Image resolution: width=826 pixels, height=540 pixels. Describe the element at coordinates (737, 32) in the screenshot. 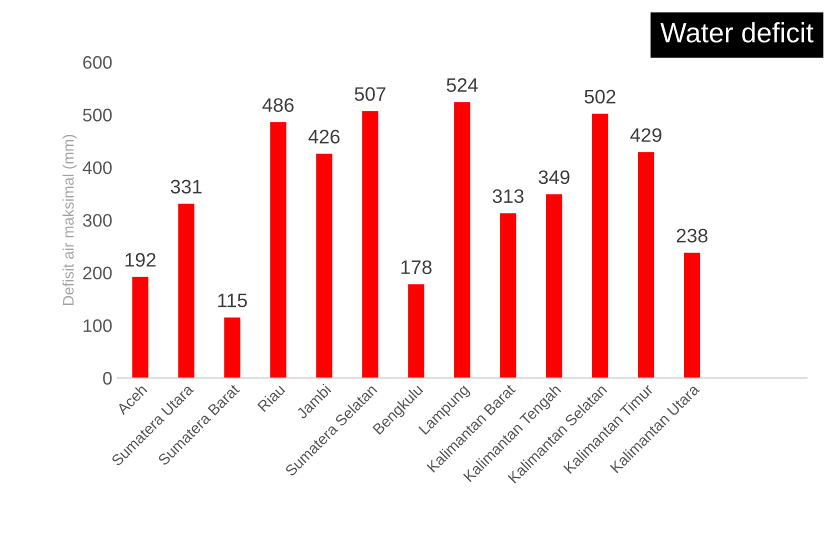

I see `chart-title: Water deficit` at that location.